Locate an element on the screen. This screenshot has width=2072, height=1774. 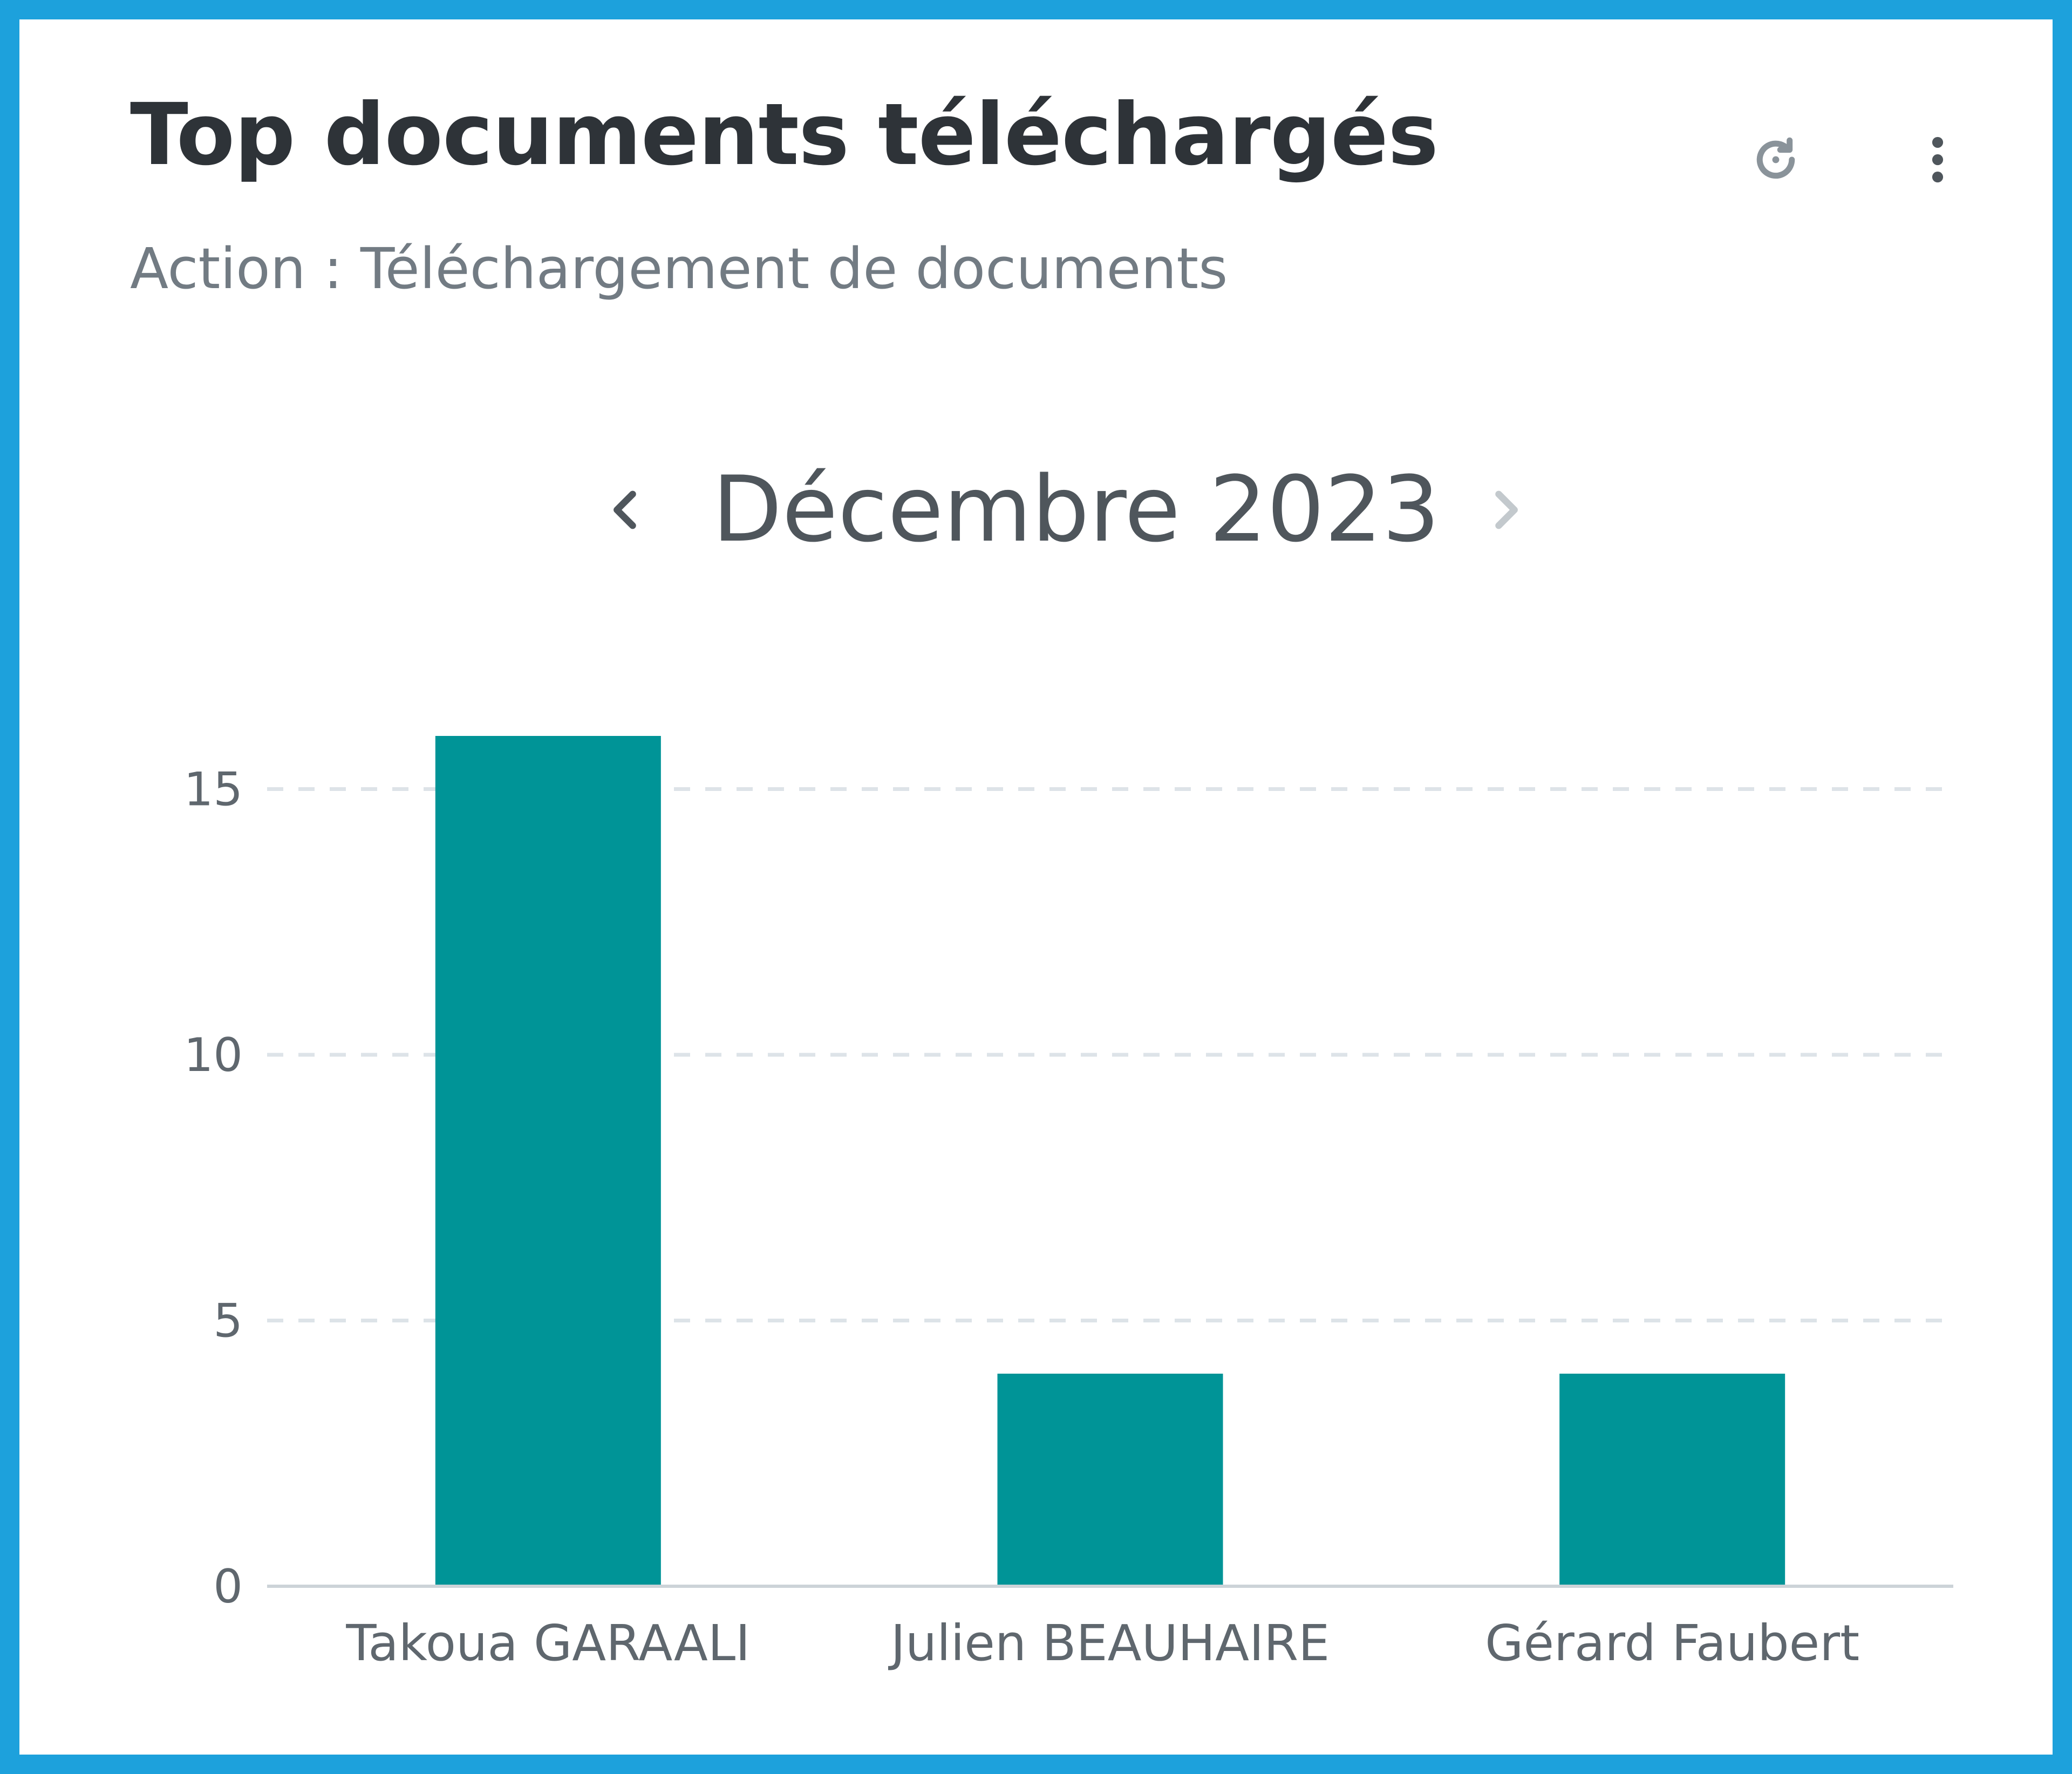
refresh-button is located at coordinates (1775, 159).